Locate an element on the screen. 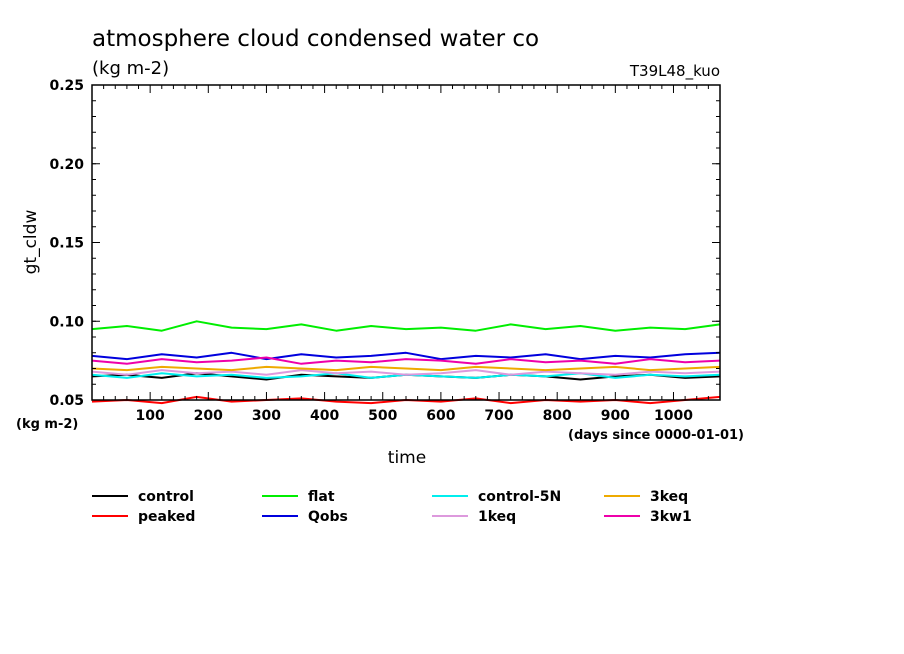 The height and width of the screenshot is (654, 904). chart-title: atmosphere cloud condensed water co is located at coordinates (315, 39).